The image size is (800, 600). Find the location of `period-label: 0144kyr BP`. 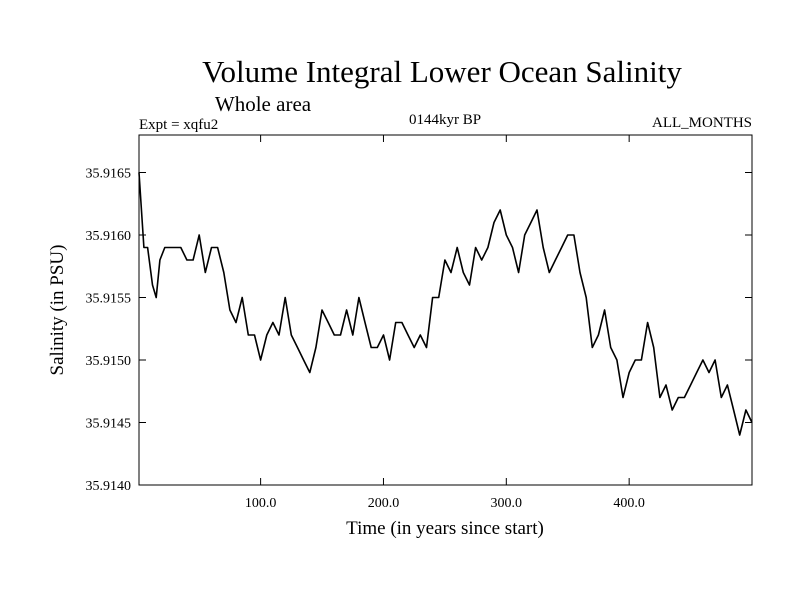

period-label: 0144kyr BP is located at coordinates (445, 120).